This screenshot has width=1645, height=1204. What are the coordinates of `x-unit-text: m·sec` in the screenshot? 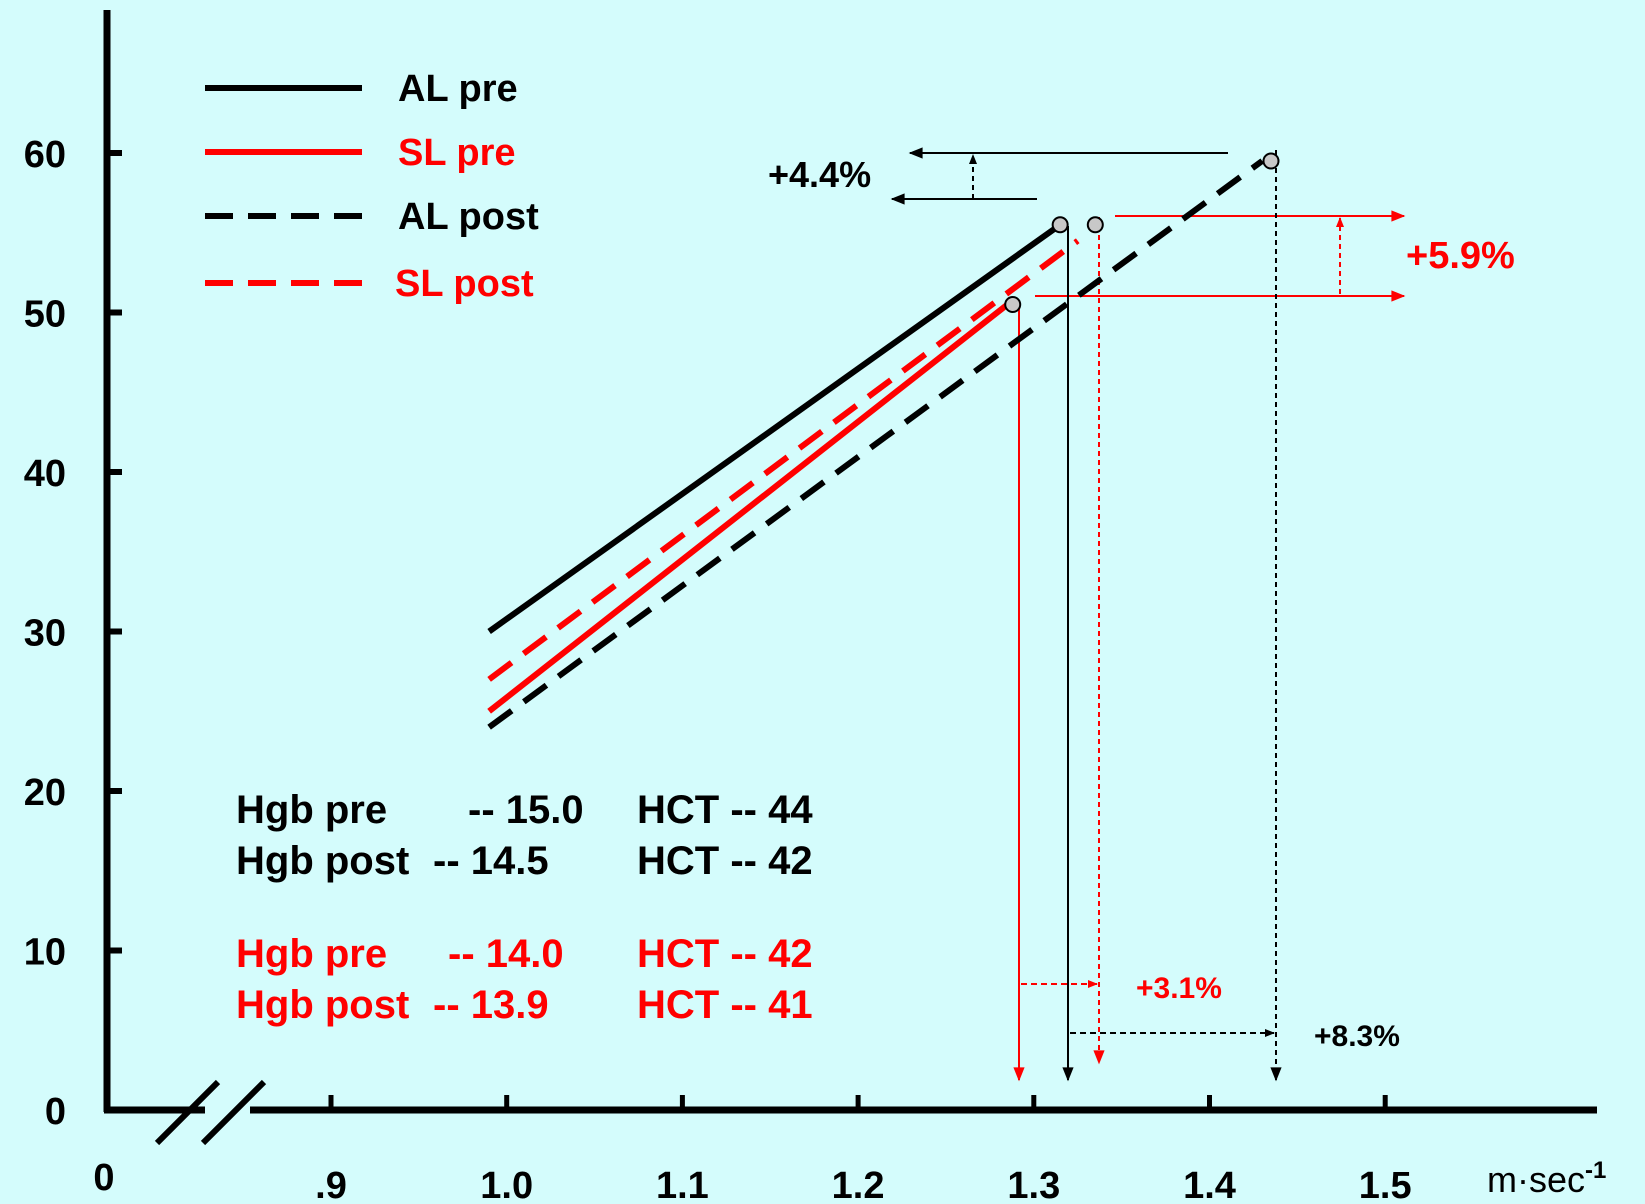 It's located at (1536, 1179).